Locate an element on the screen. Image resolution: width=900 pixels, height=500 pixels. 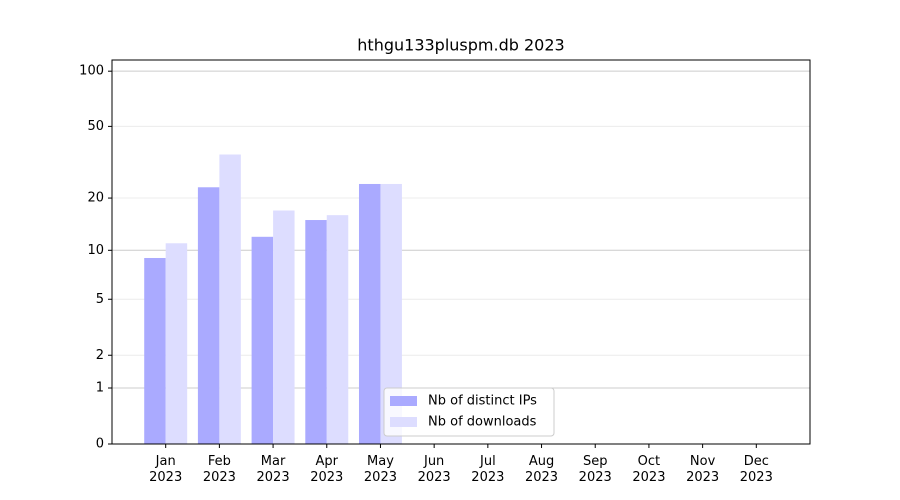
y-tick-label: 100 is located at coordinates (91, 71).